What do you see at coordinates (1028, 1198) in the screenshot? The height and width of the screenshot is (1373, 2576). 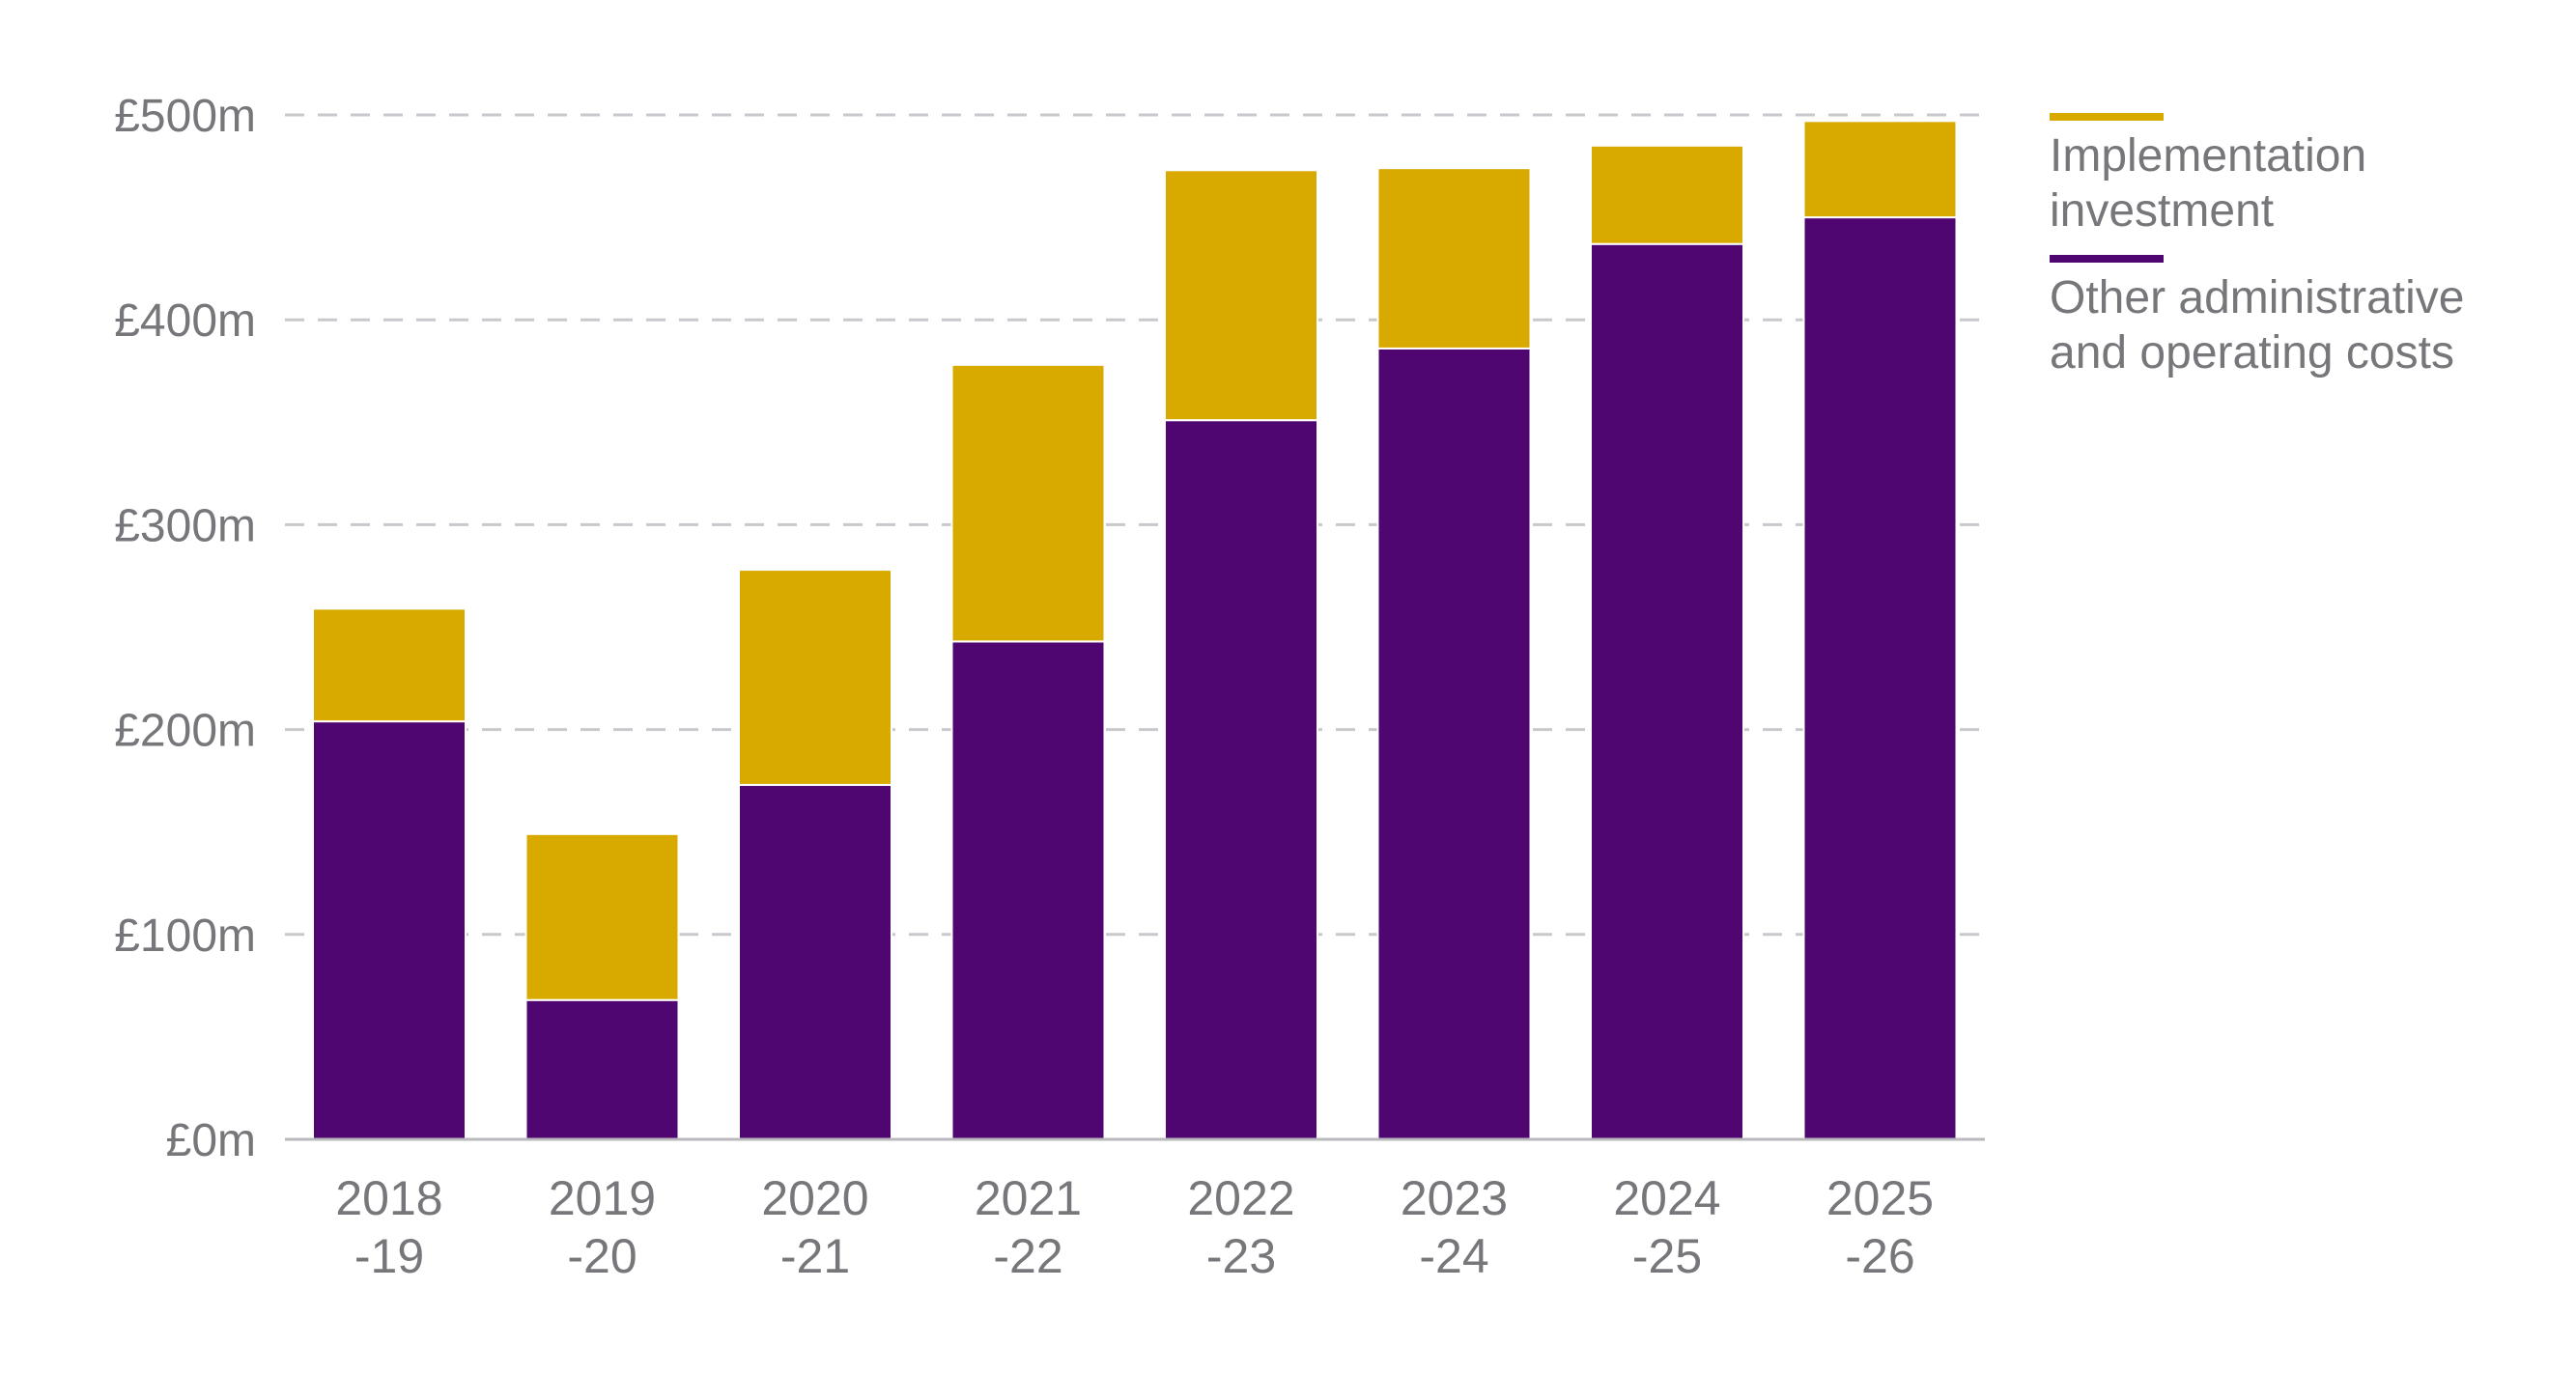 I see `x-tick-label: 2021` at bounding box center [1028, 1198].